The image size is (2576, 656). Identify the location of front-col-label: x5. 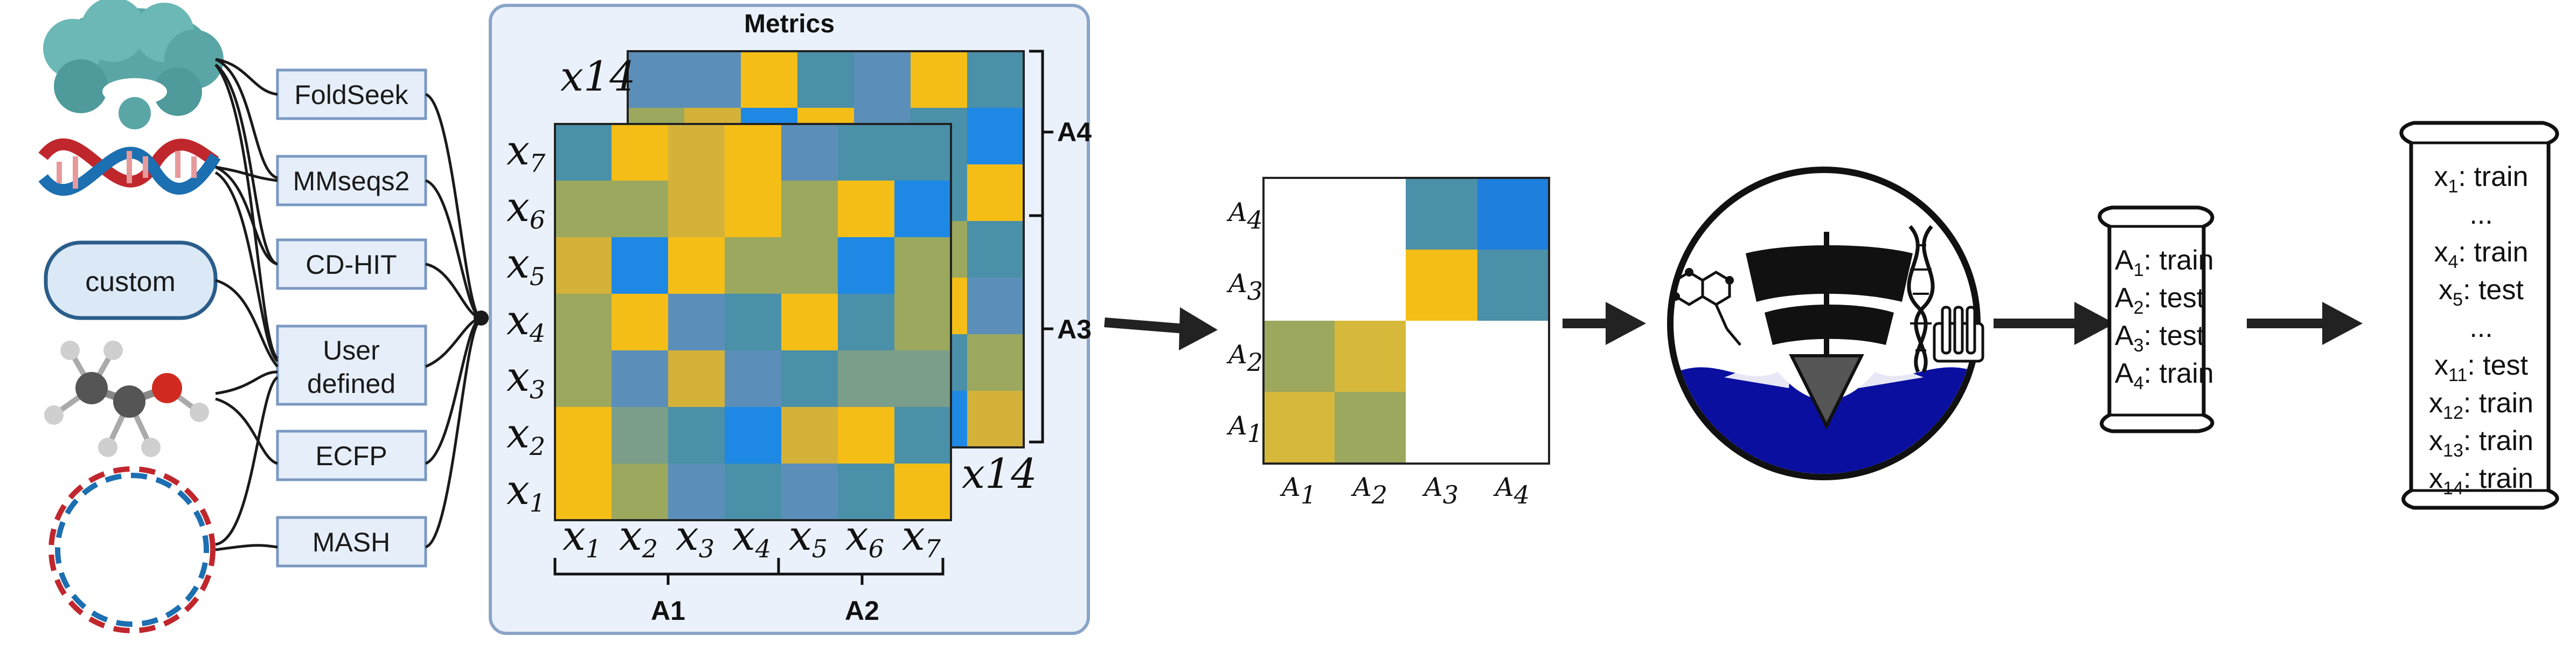
(808, 537).